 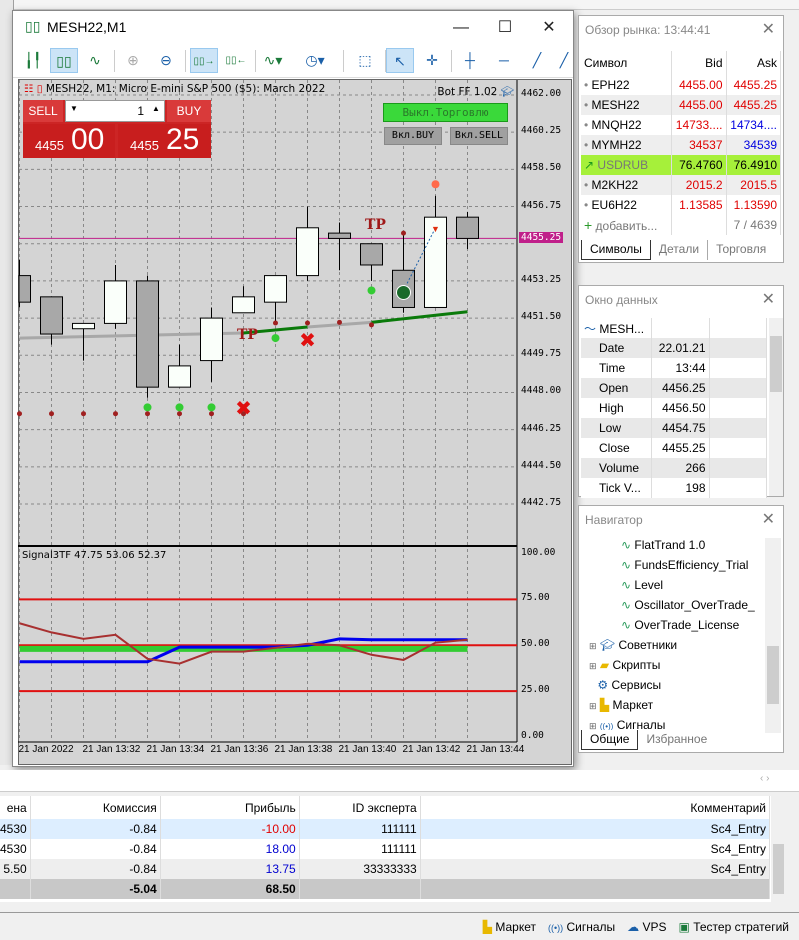 I want to click on market-watch-row: • MYMH22 34537 34539, so click(x=681, y=145).